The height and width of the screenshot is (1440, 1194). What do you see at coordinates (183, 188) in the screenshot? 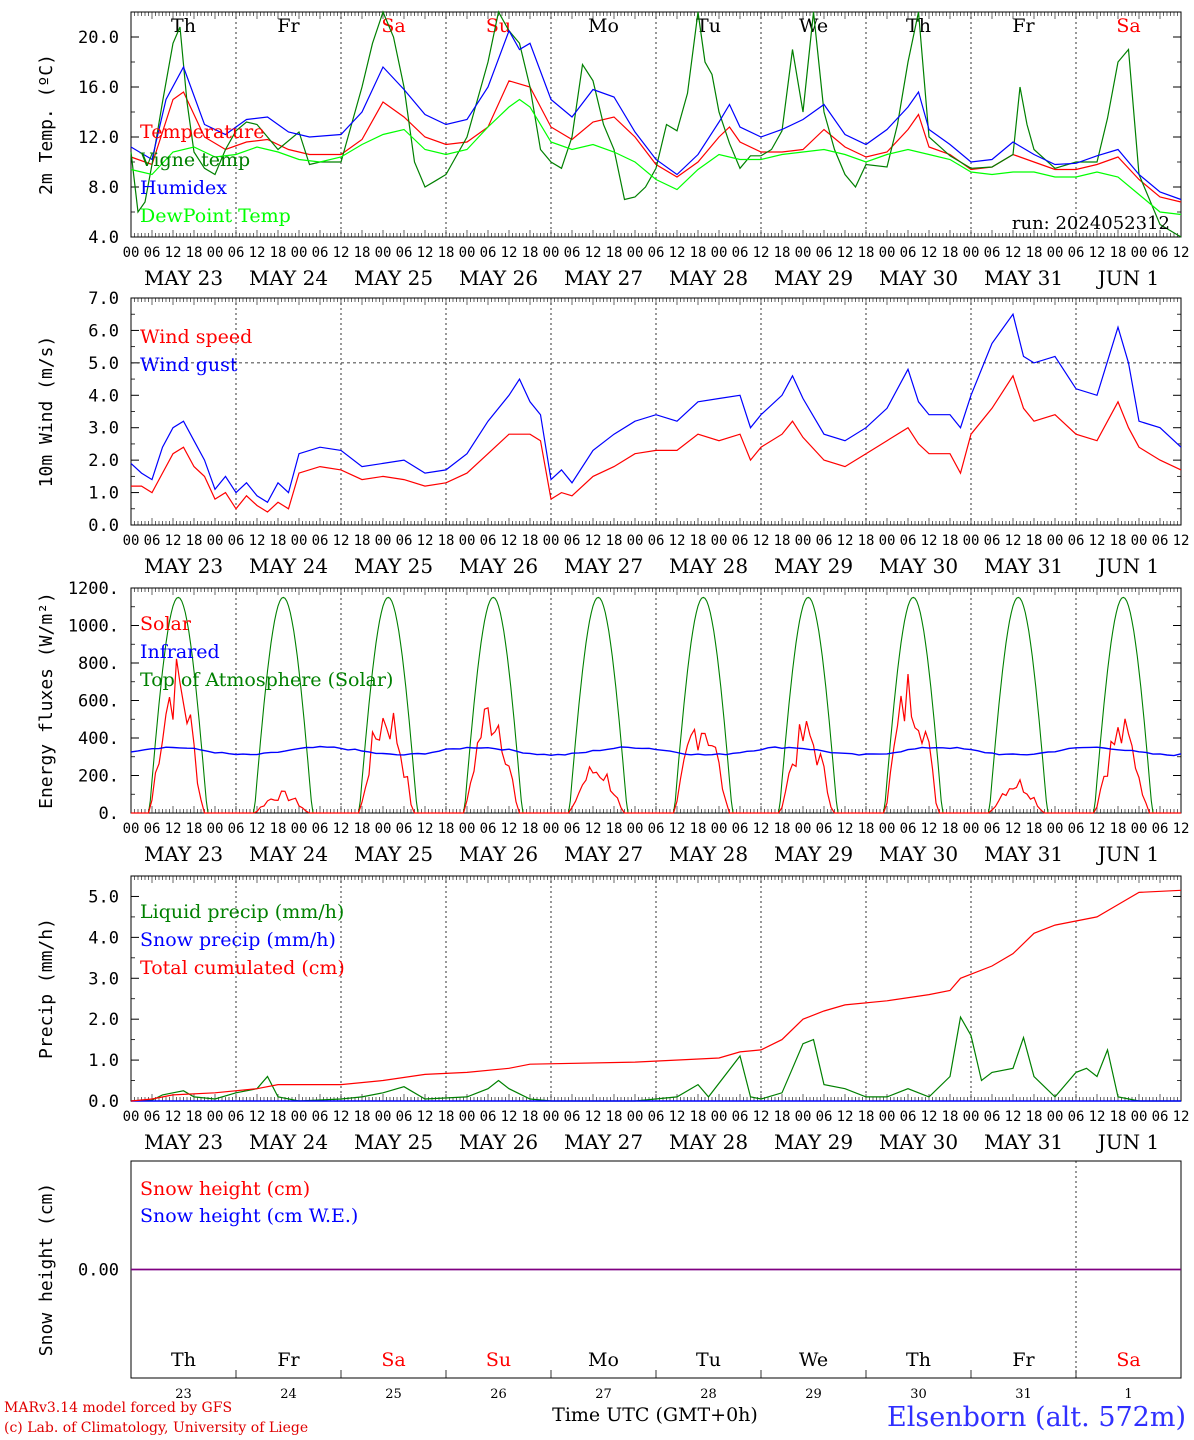
I see `legend-humidex: Humidex` at bounding box center [183, 188].